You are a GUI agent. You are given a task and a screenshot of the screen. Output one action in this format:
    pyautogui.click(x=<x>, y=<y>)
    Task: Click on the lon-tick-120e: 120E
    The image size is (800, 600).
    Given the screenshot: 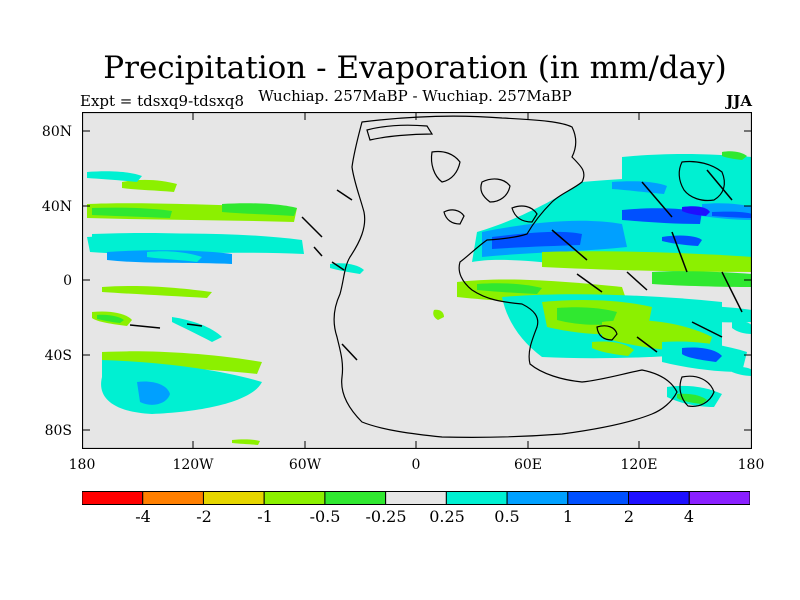 What is the action you would take?
    pyautogui.click(x=639, y=465)
    